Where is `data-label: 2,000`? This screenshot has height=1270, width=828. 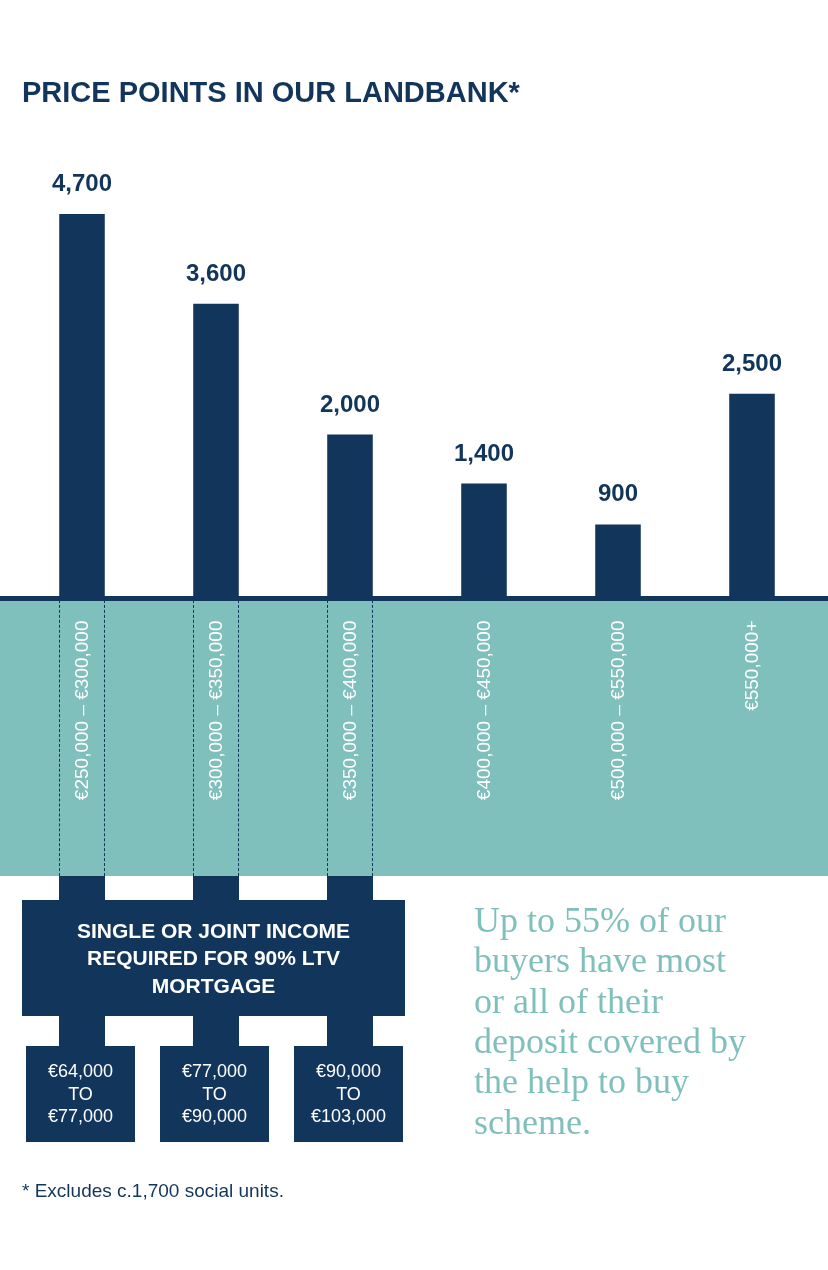
data-label: 2,000 is located at coordinates (350, 403).